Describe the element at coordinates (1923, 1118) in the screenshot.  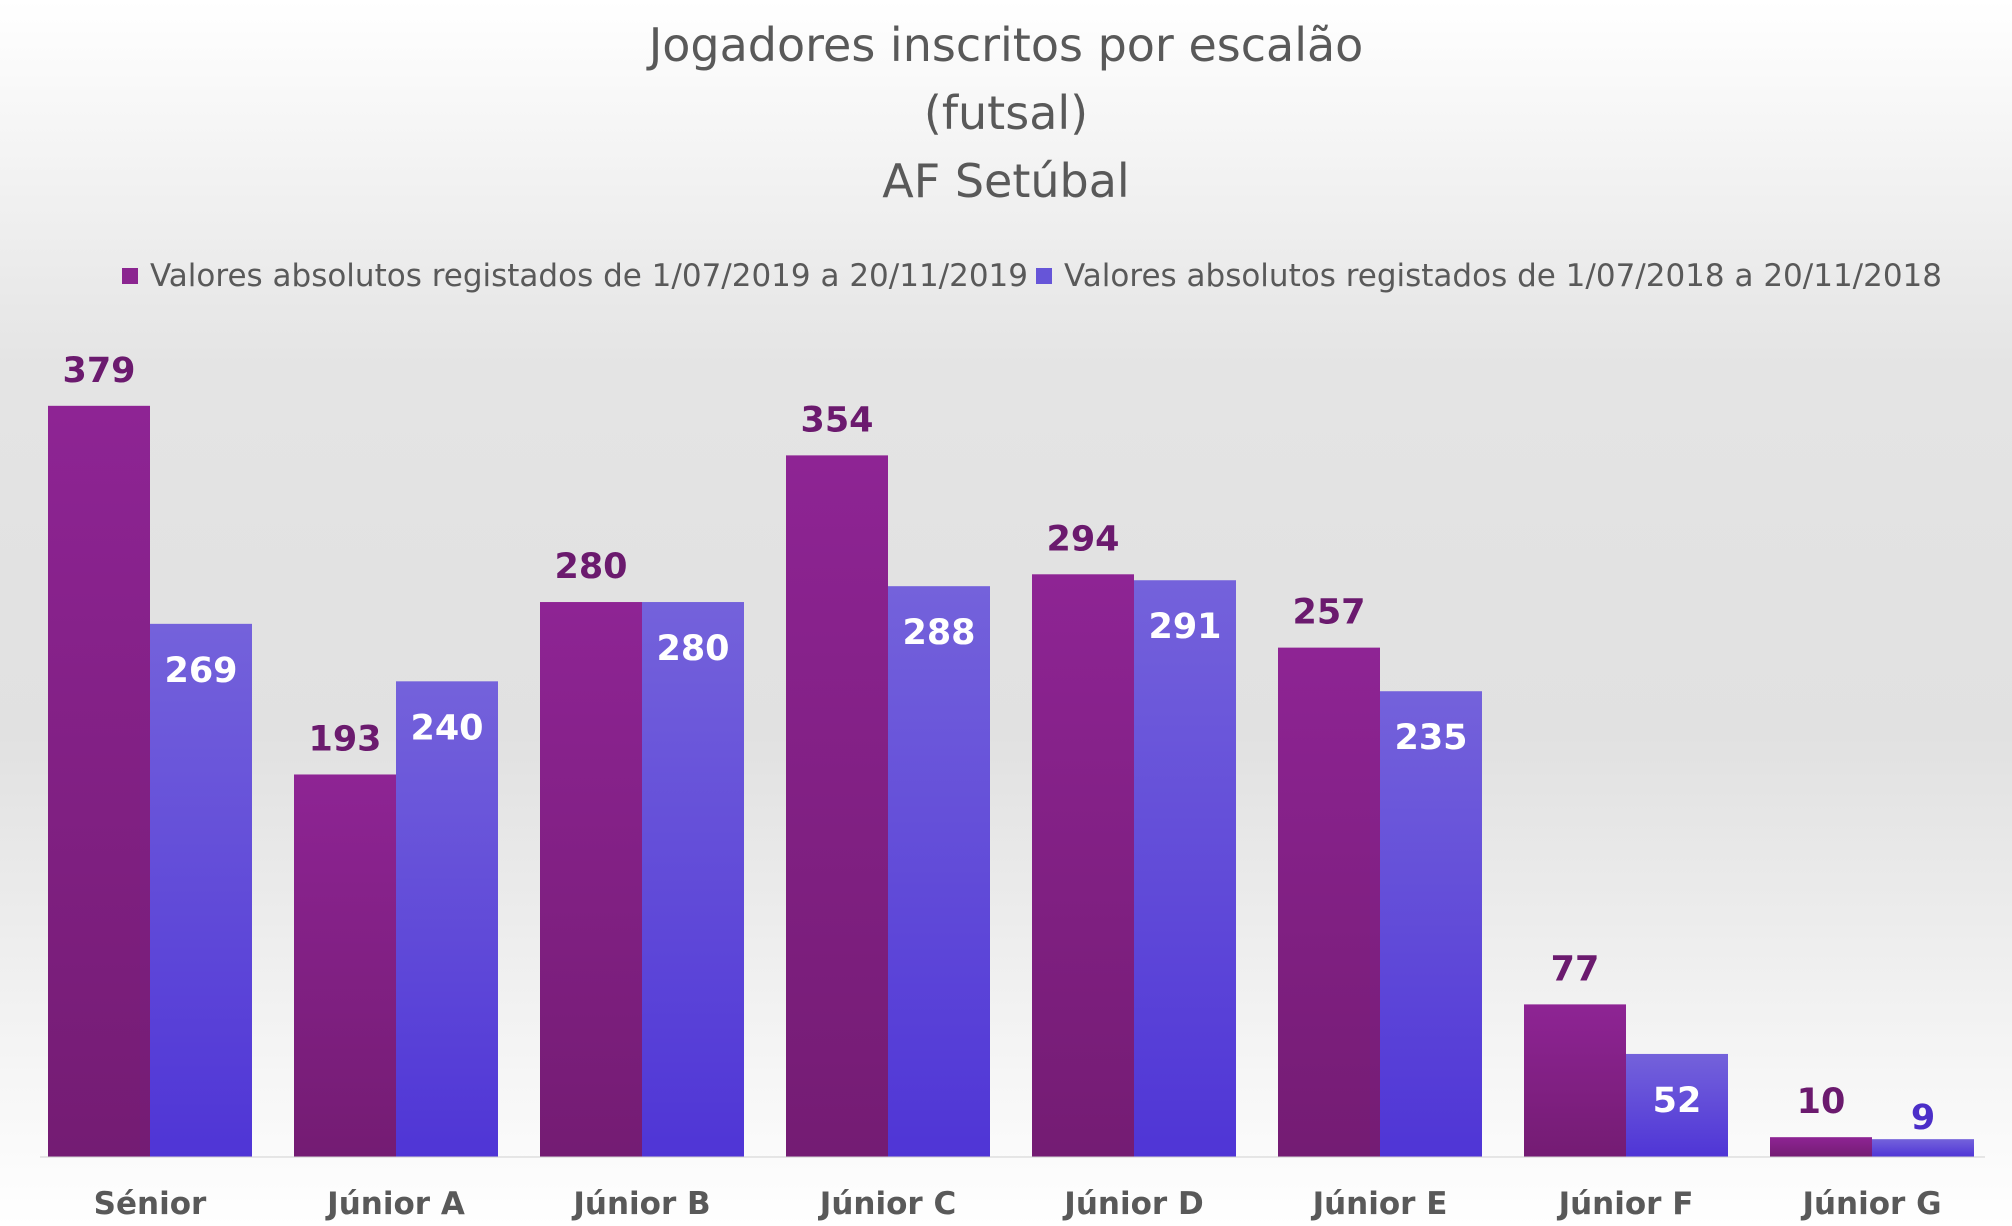
I see `data-label-s2-8: 9` at that location.